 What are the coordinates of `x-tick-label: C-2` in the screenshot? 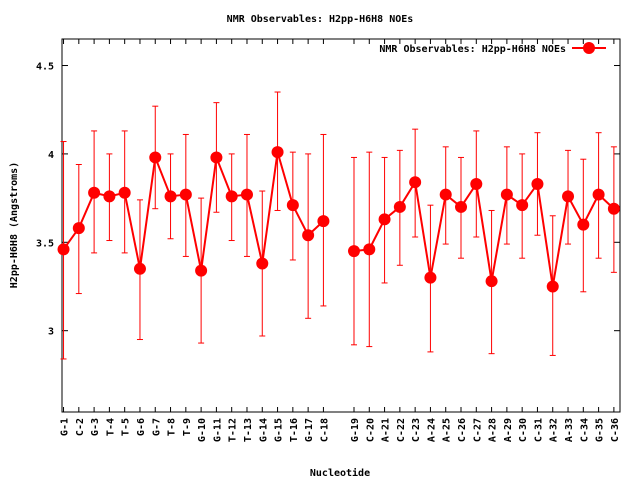 It's located at (80, 427).